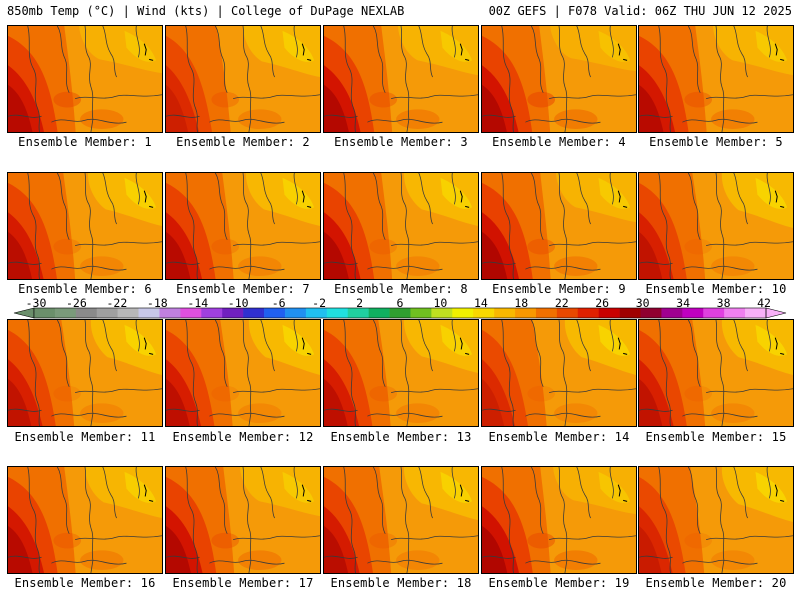 Image resolution: width=800 pixels, height=600 pixels. I want to click on colorbar-tick-label: -26, so click(76, 303).